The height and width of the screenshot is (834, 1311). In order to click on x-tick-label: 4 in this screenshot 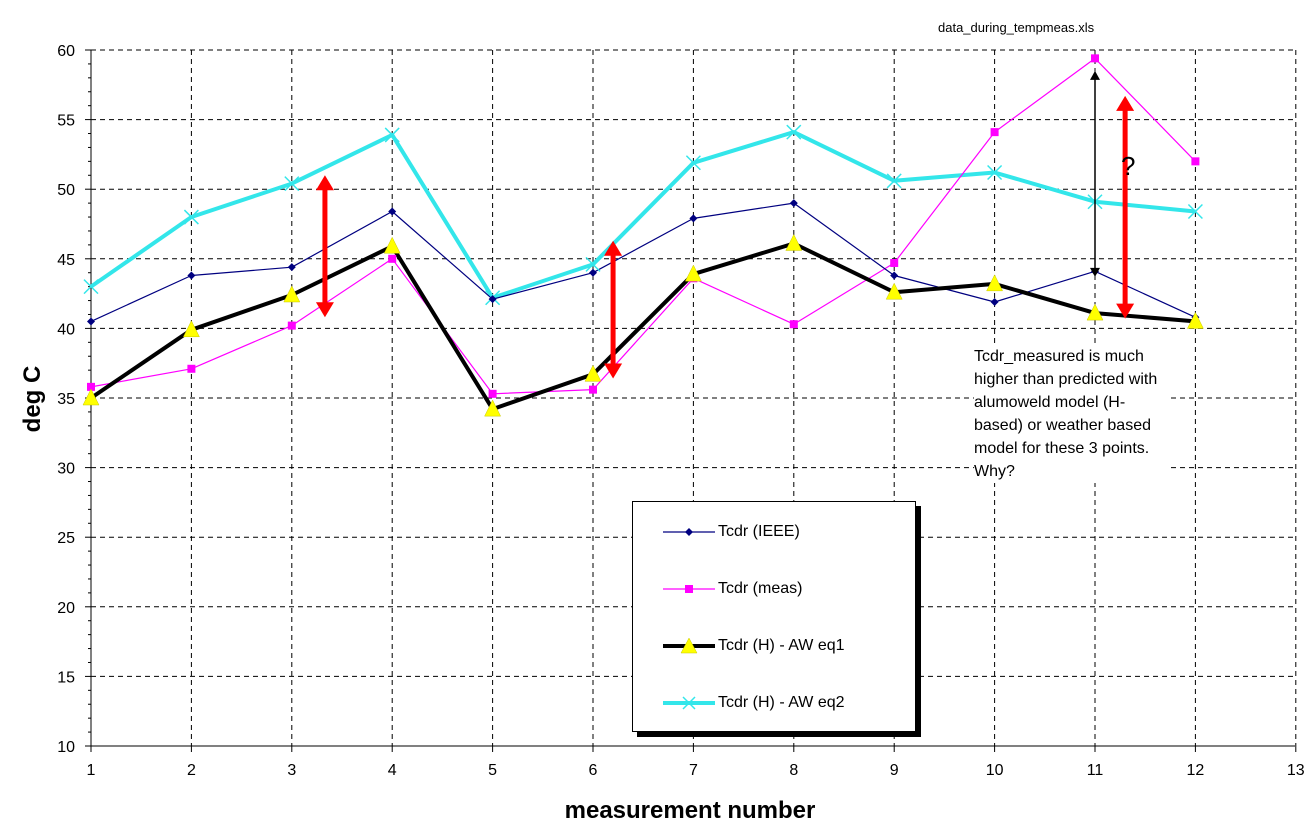, I will do `click(392, 770)`.